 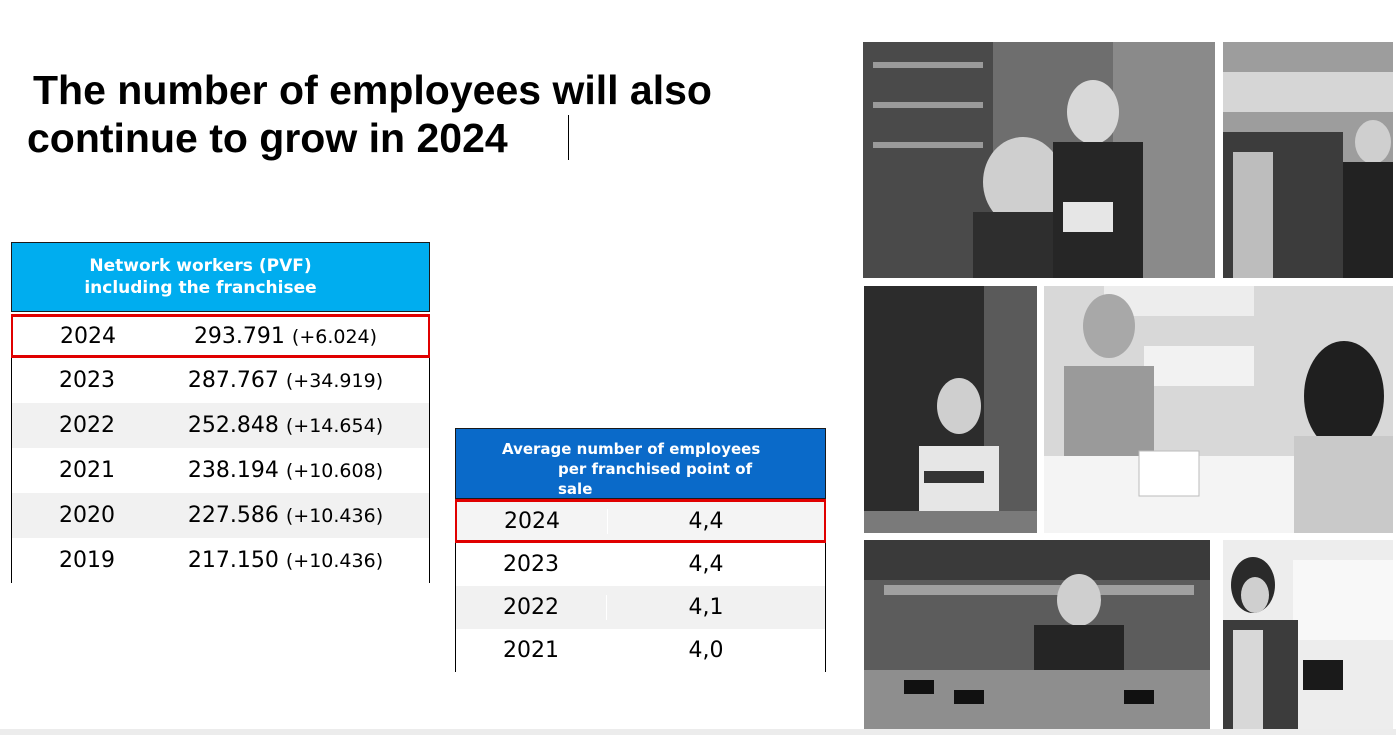 I want to click on row-number: 227.586, so click(x=233, y=515).